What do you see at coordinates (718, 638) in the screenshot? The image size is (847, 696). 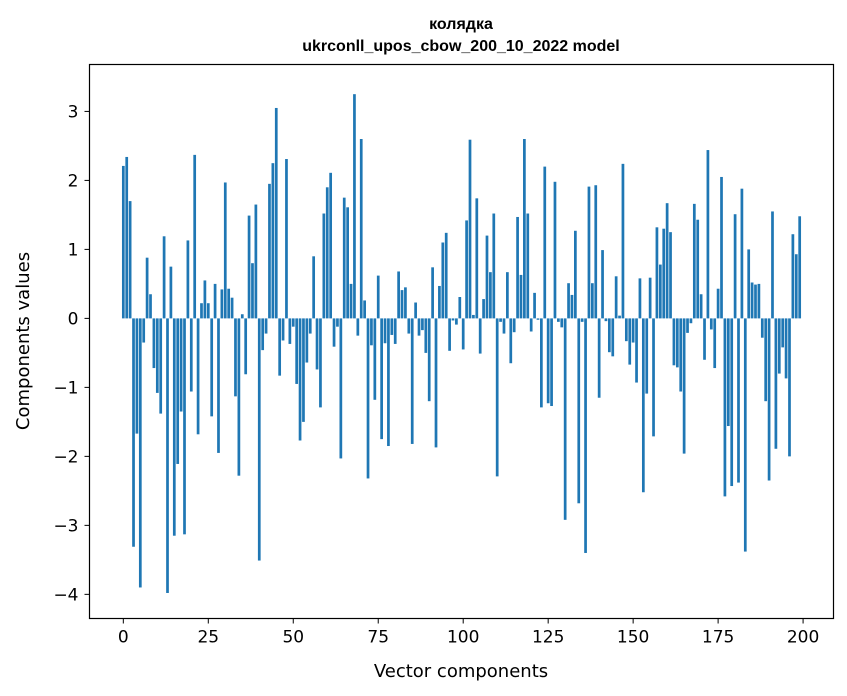 I see `x-tick-label: 175` at bounding box center [718, 638].